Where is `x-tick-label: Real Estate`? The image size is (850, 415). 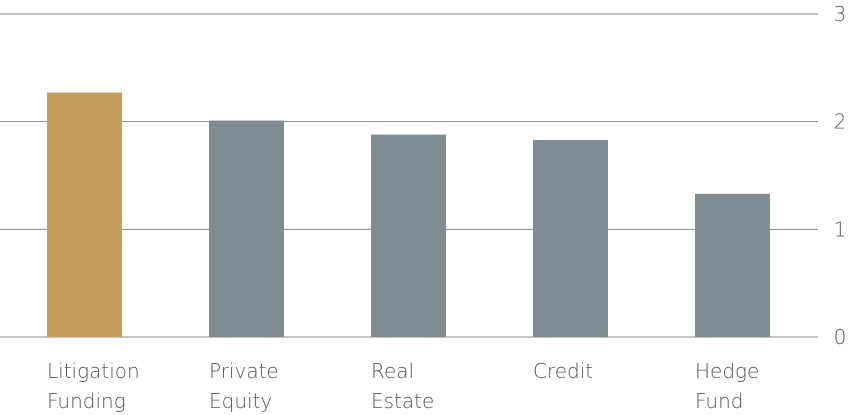 x-tick-label: Real Estate is located at coordinates (402, 386).